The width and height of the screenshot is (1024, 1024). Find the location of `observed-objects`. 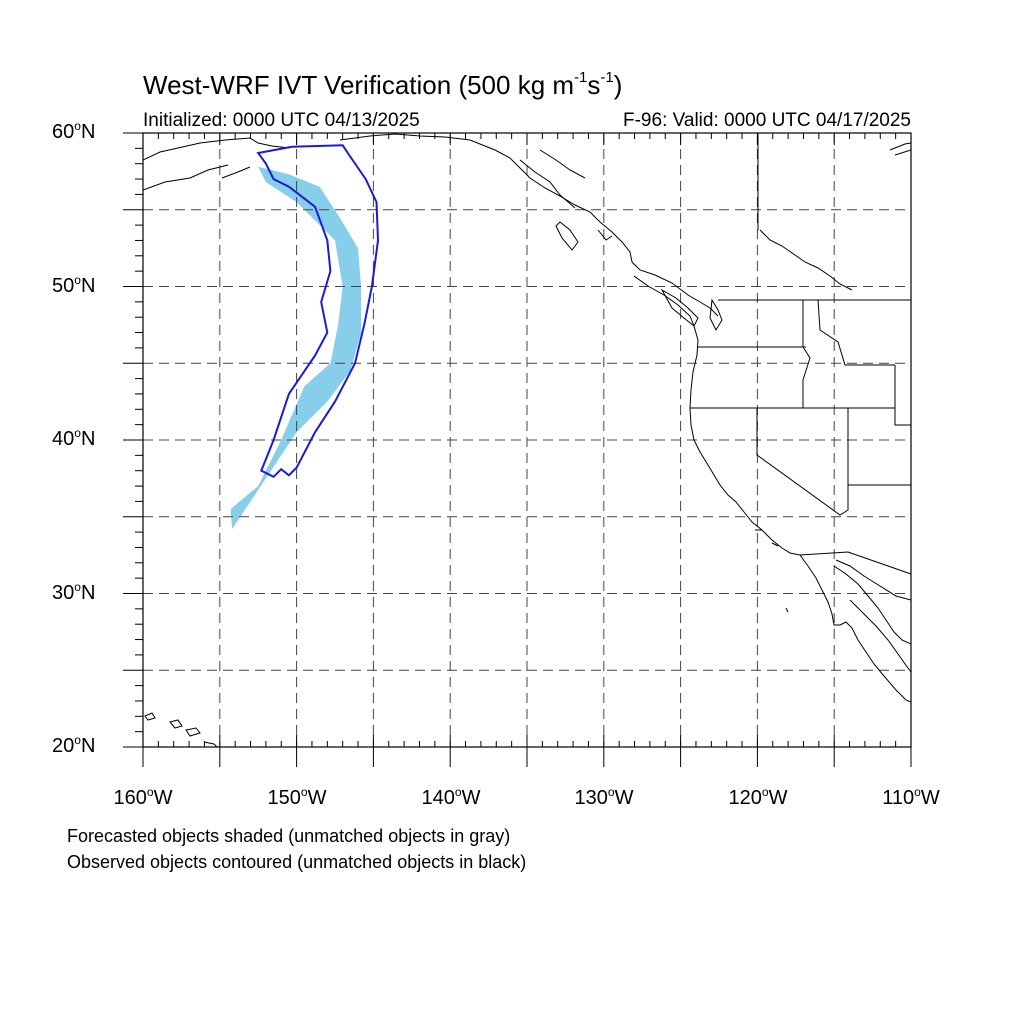

observed-objects is located at coordinates (318, 311).